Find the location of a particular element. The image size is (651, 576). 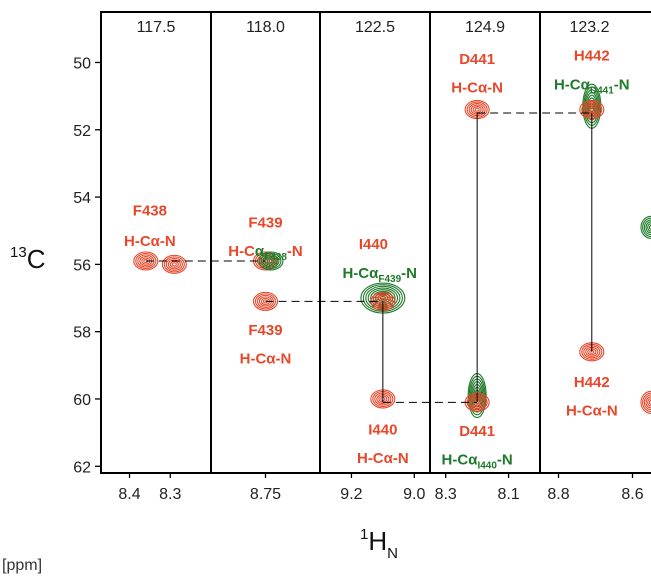

strip-n15-label-3: 124.9 is located at coordinates (485, 27).